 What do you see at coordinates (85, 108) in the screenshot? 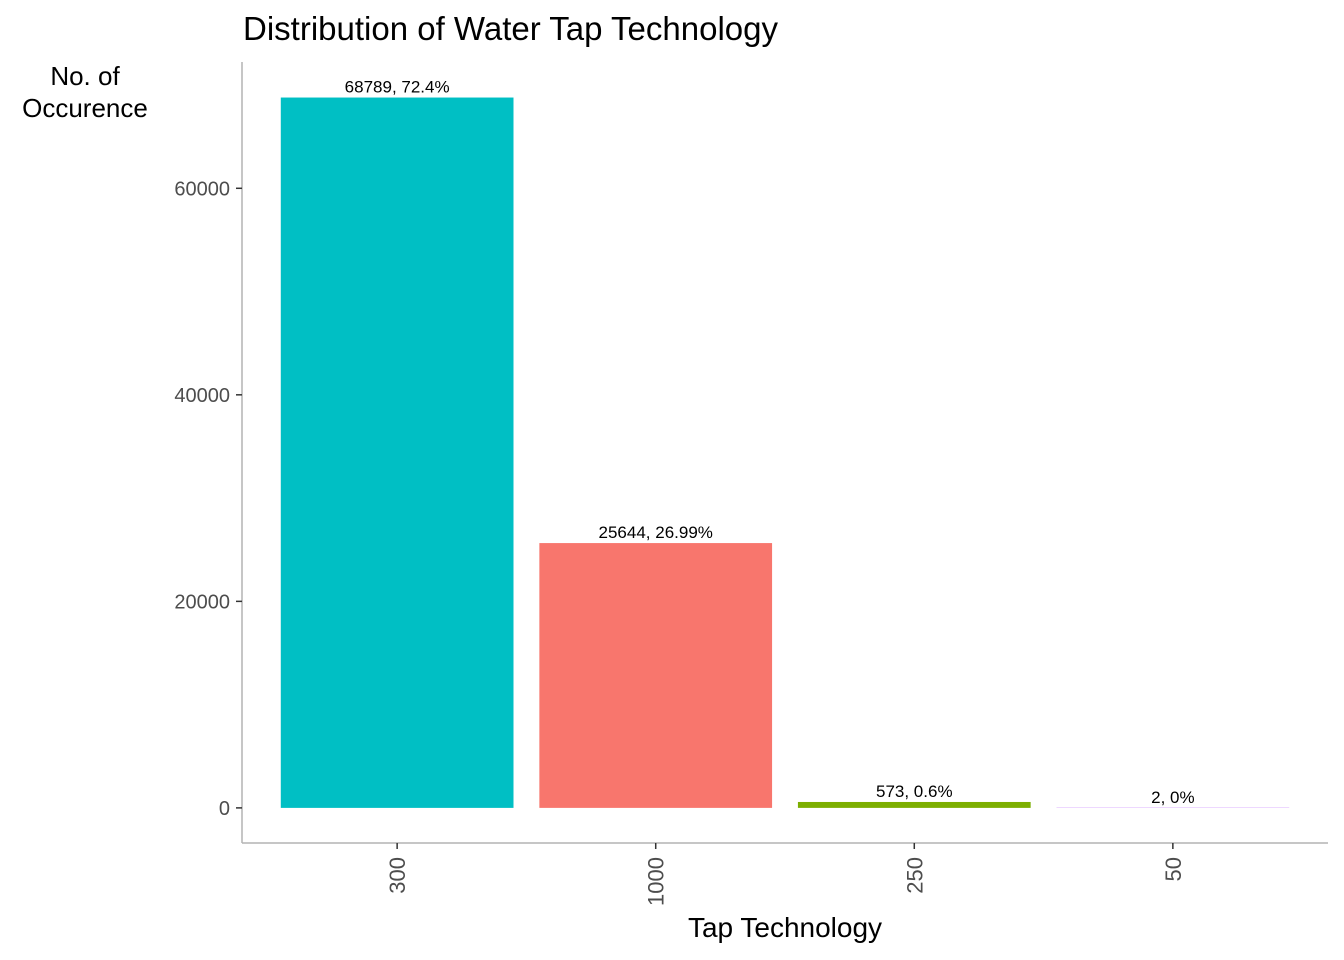
I see `y-axis-title-line-2: Occurence` at bounding box center [85, 108].